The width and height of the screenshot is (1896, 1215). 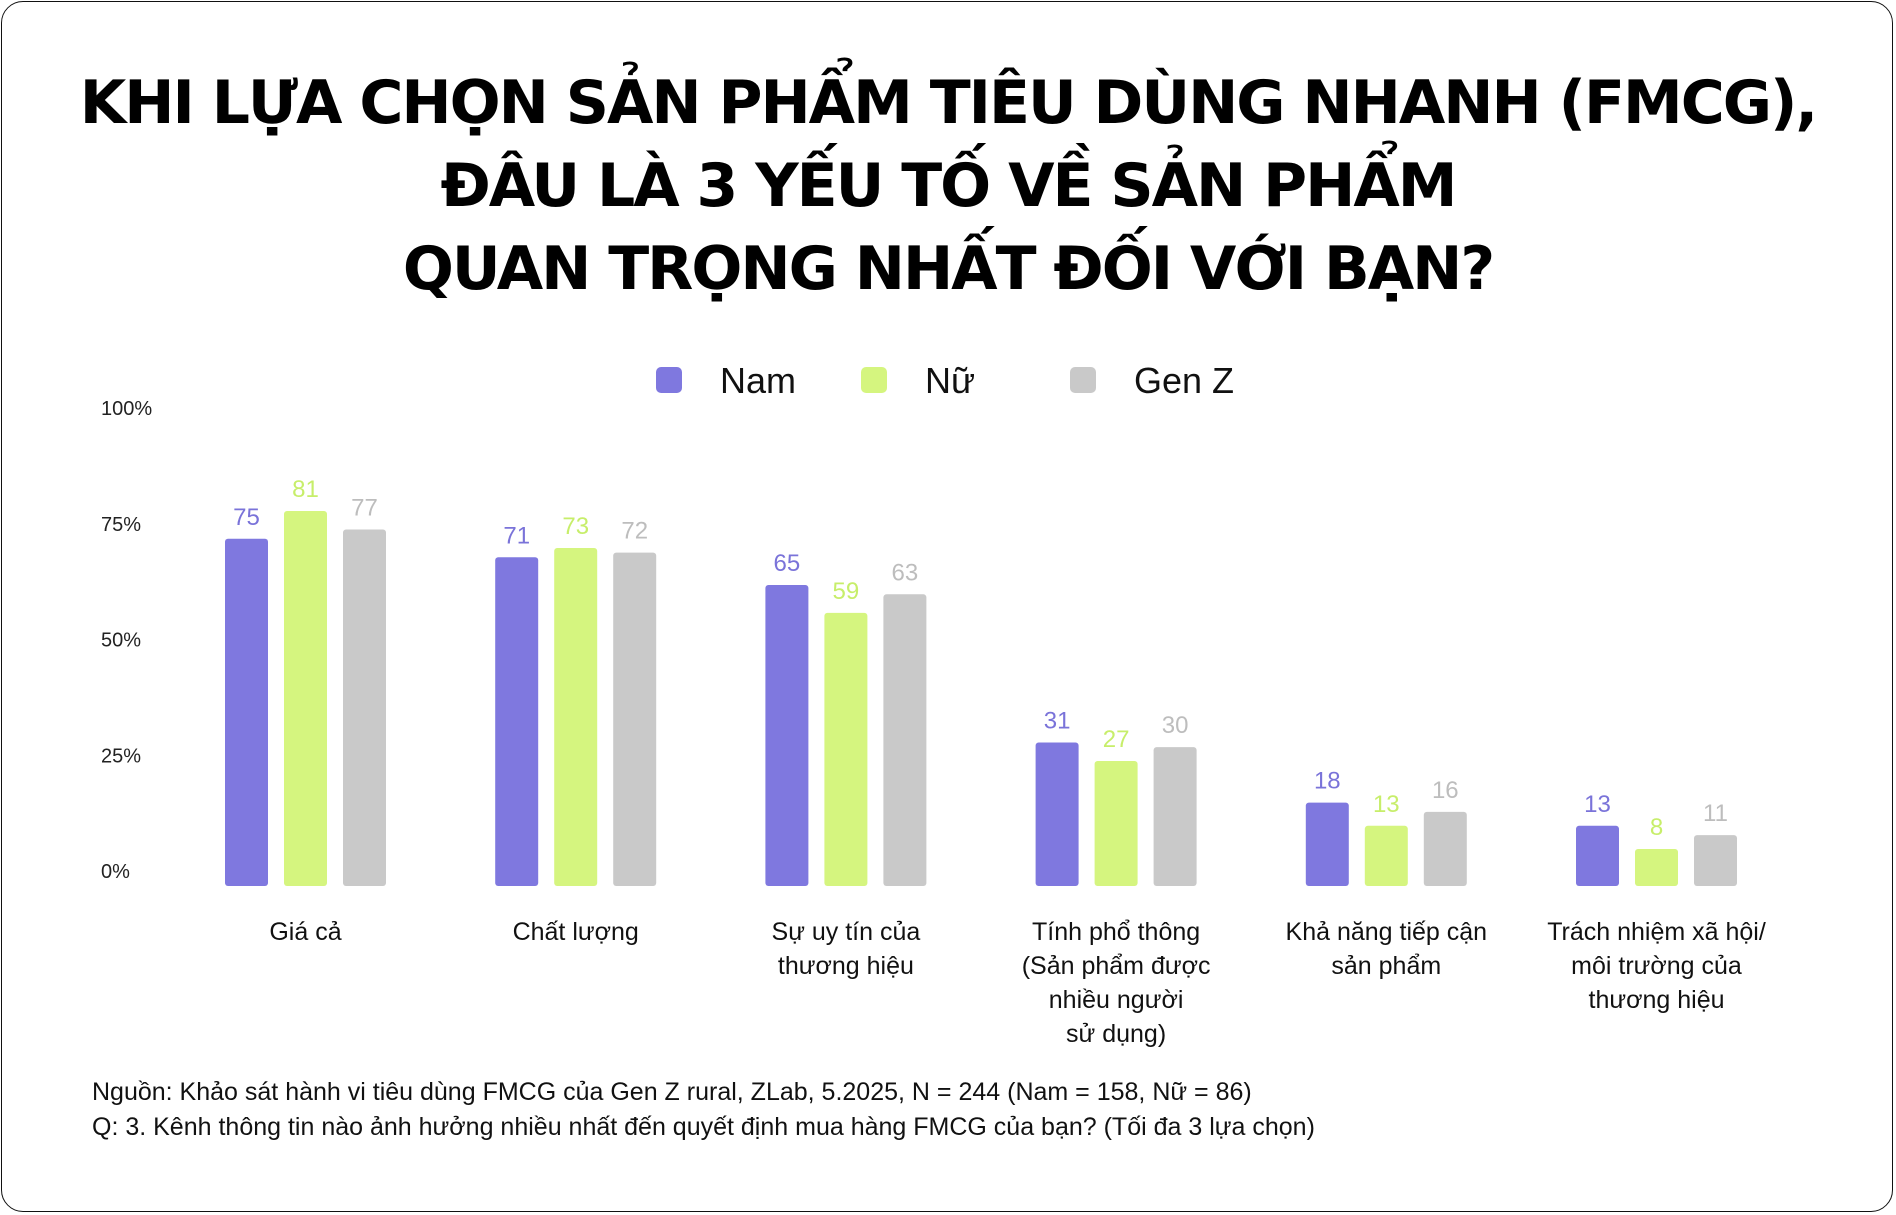 What do you see at coordinates (1656, 827) in the screenshot?
I see `data-label: 8` at bounding box center [1656, 827].